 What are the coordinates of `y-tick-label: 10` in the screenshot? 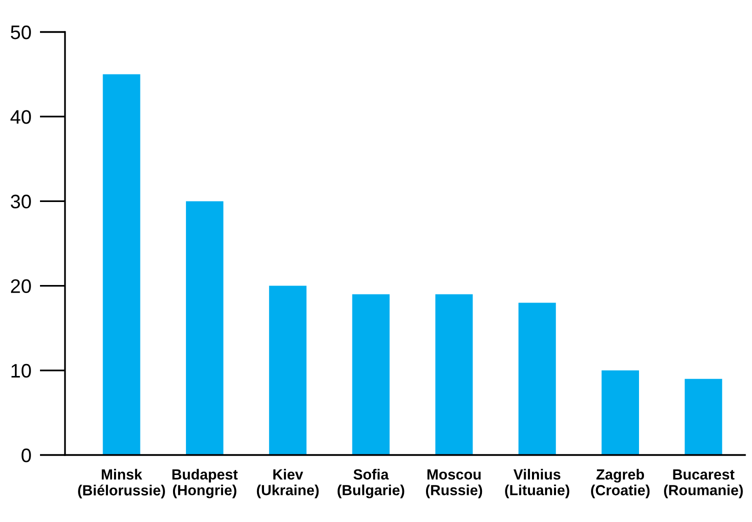 It's located at (21, 371).